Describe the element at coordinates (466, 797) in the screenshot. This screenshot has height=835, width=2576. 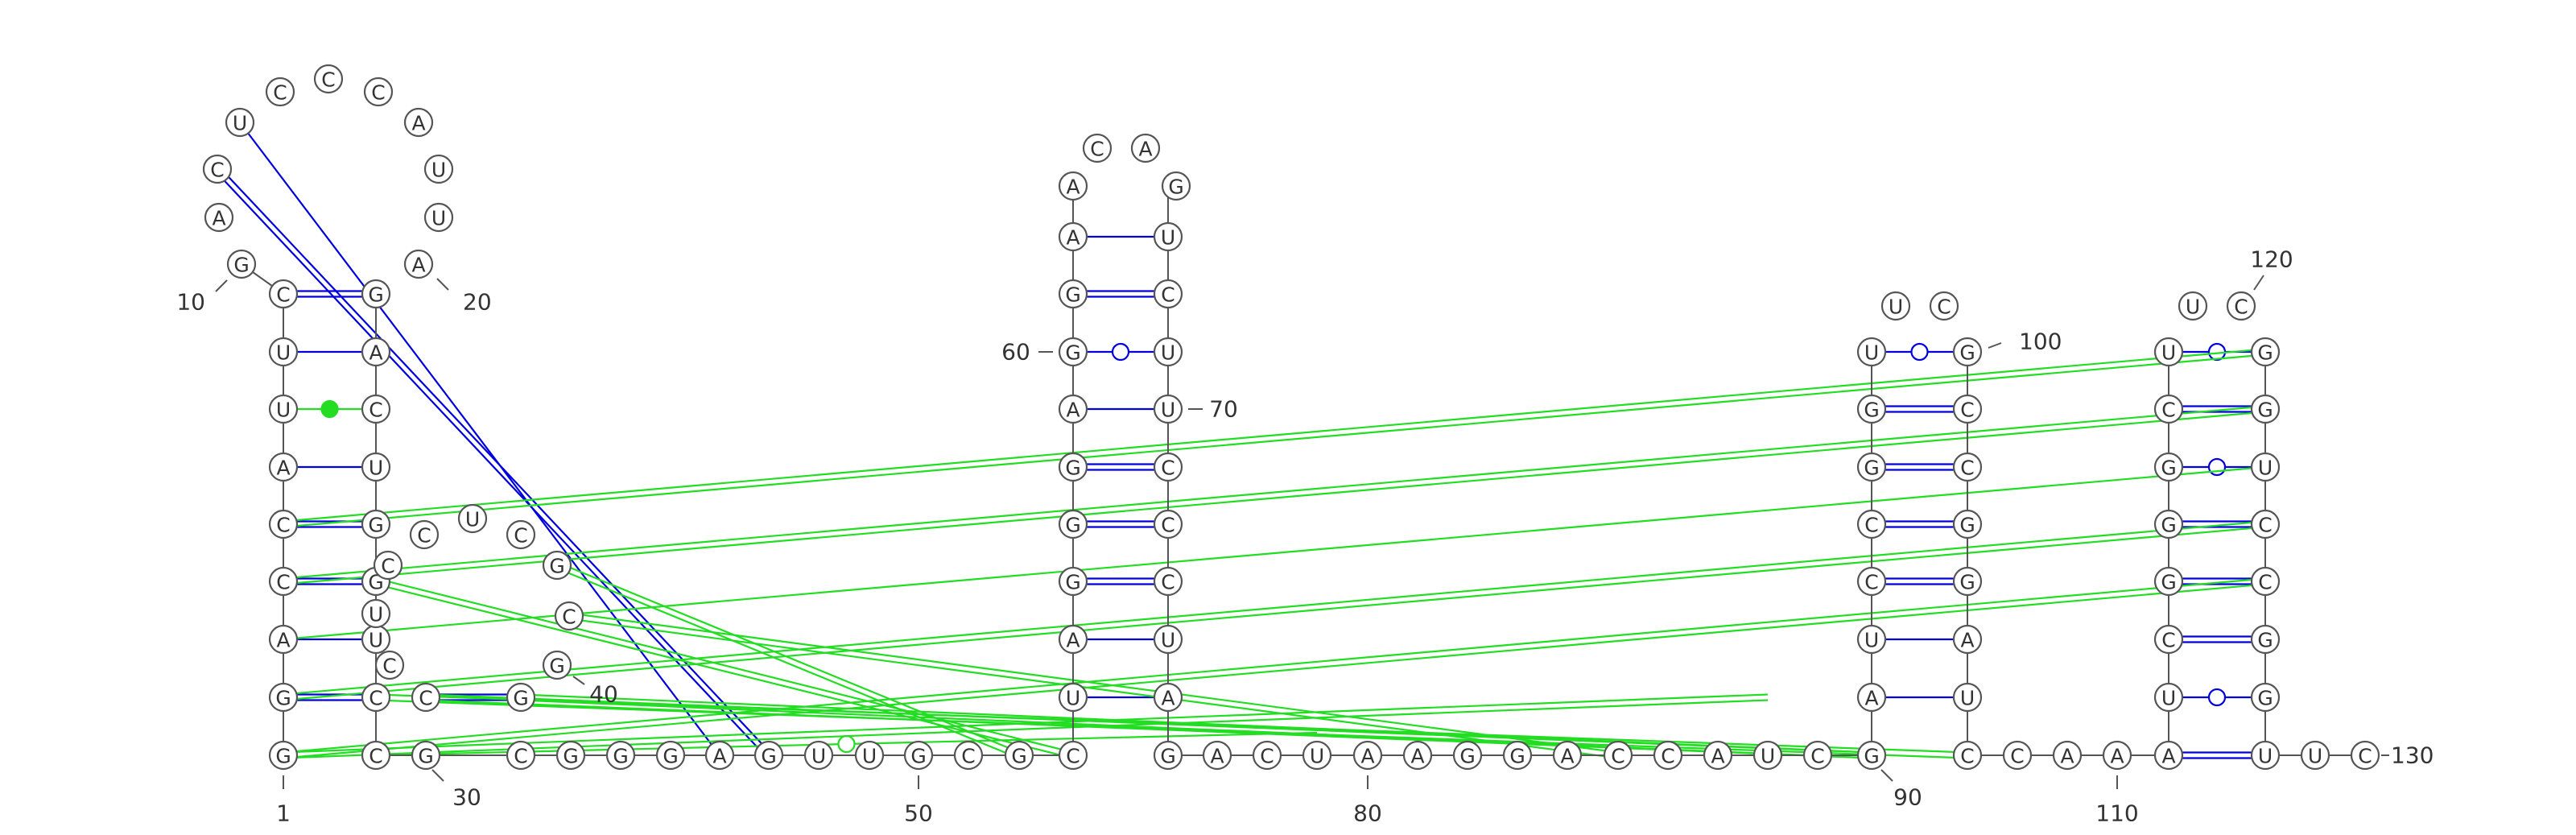
I see `position-label: 30` at that location.